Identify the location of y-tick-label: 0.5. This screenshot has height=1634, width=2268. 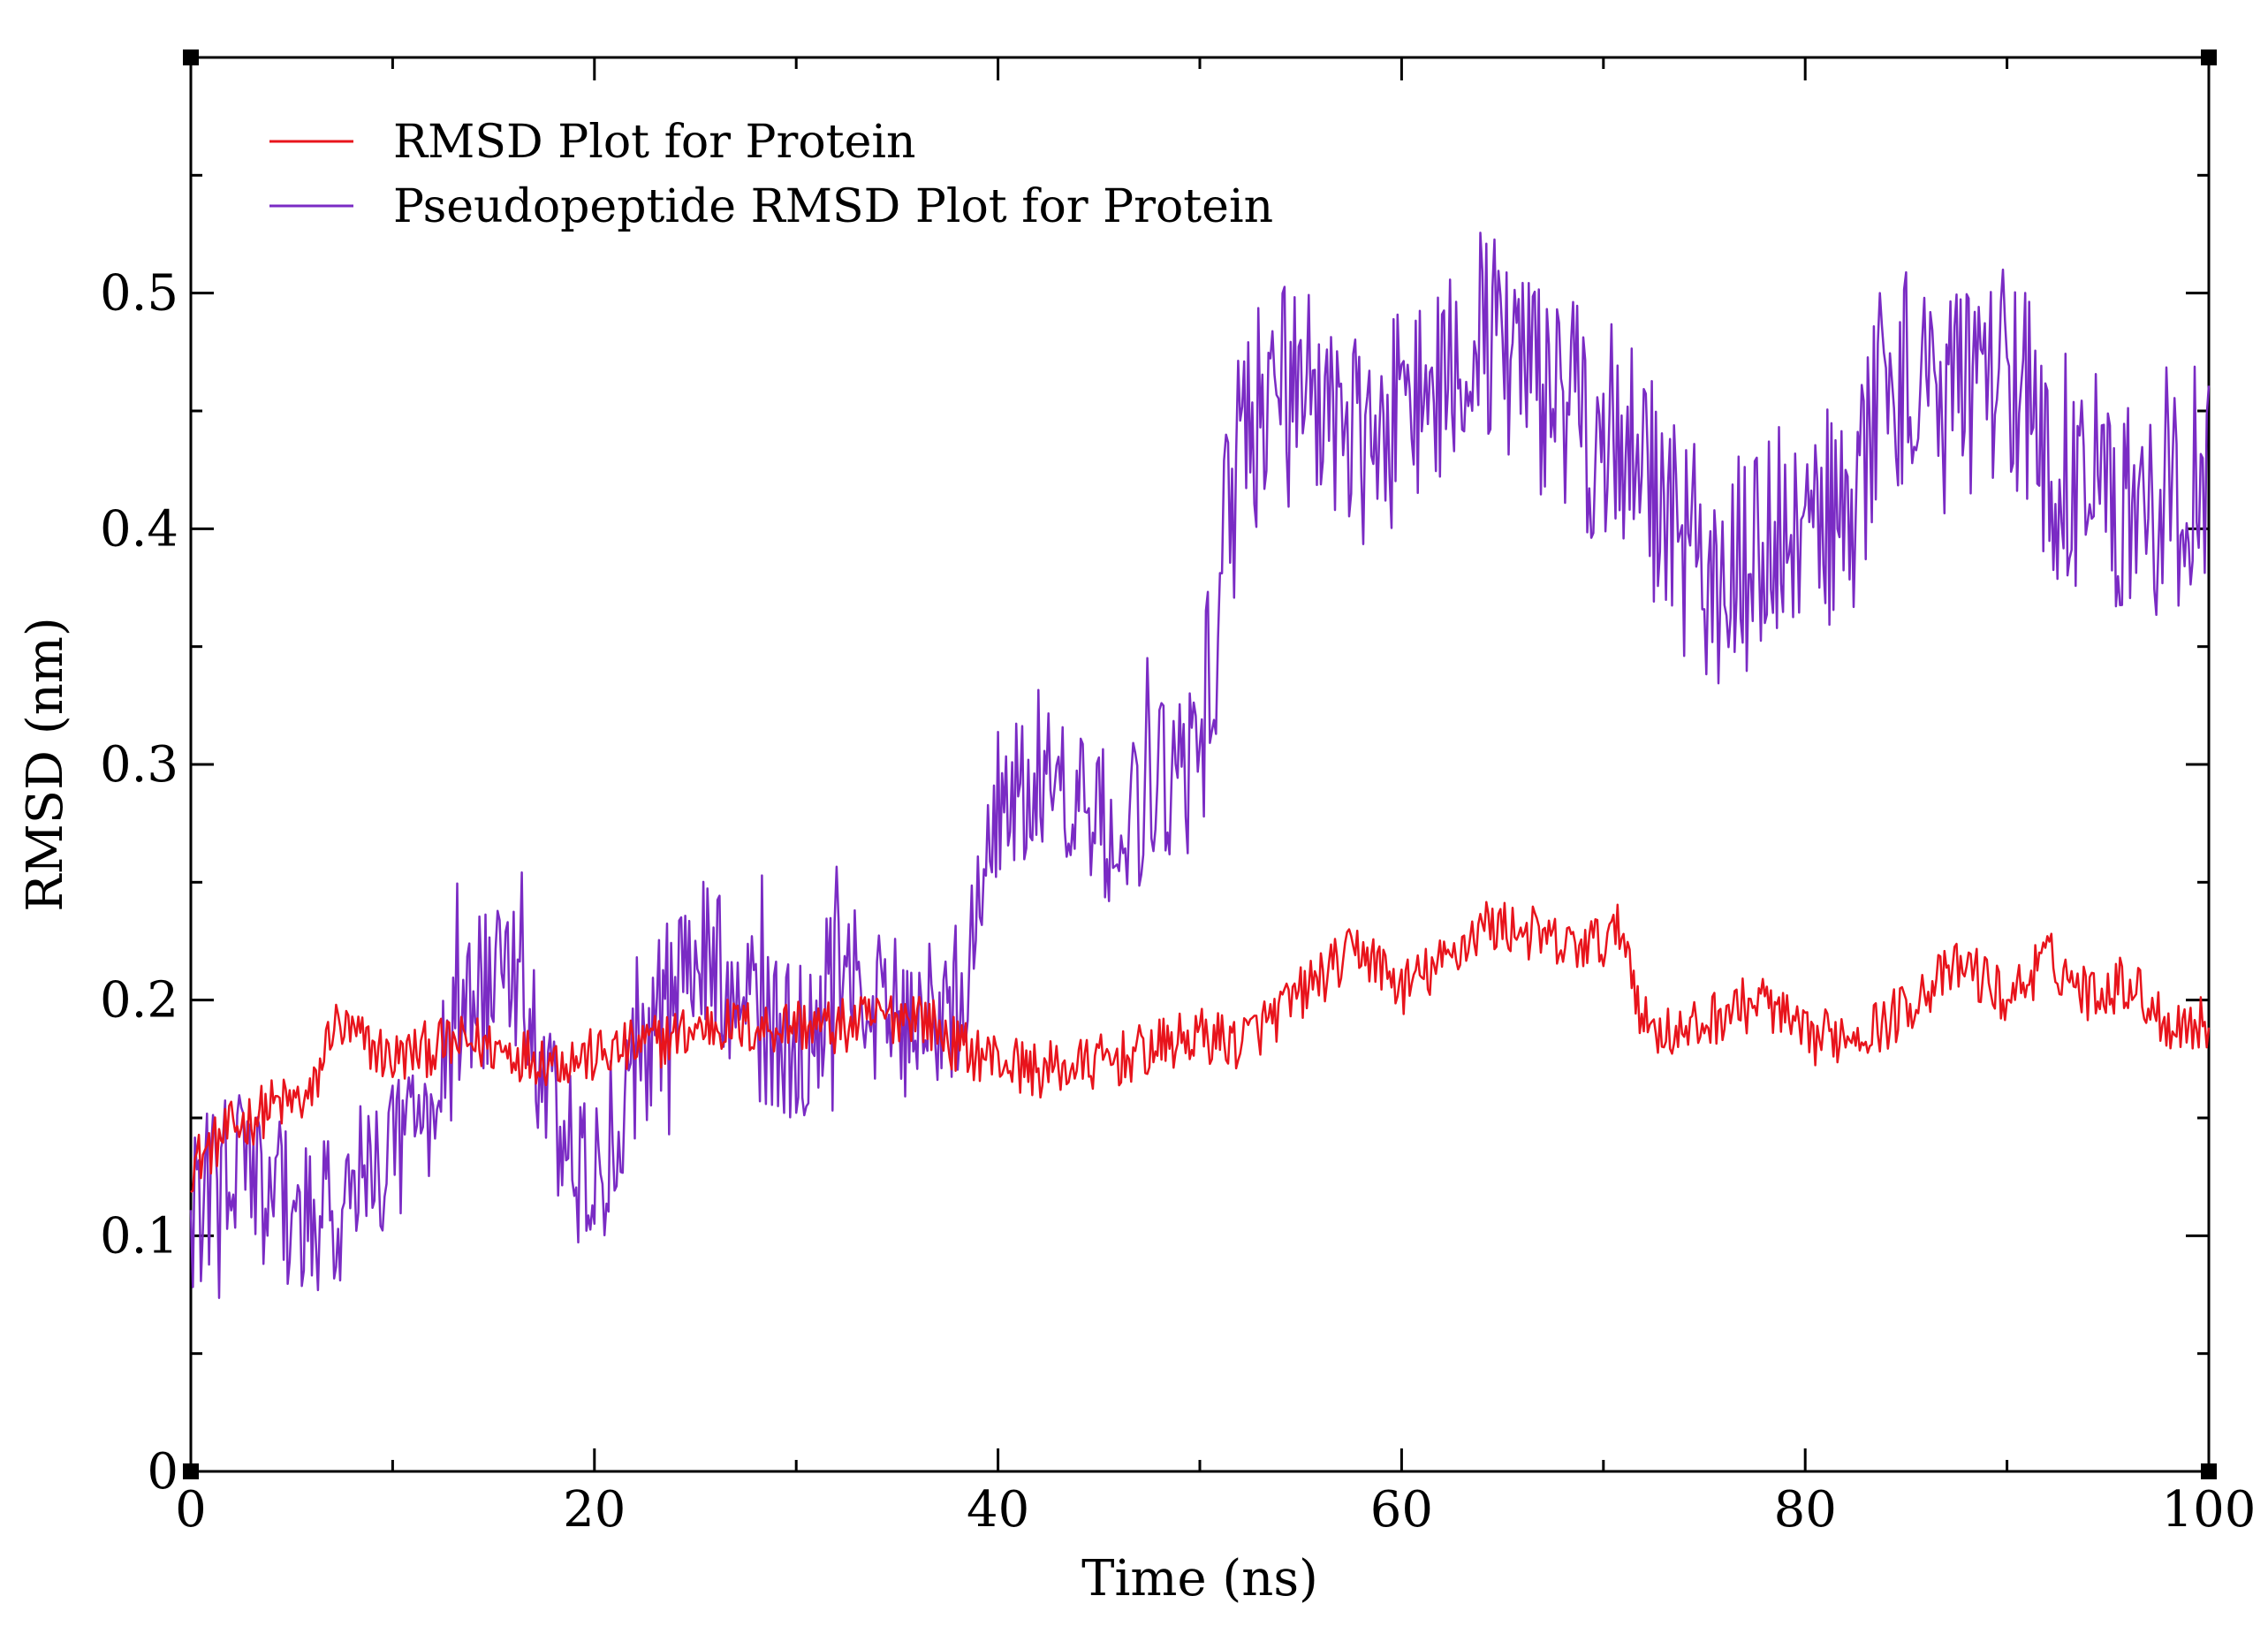
(139, 294).